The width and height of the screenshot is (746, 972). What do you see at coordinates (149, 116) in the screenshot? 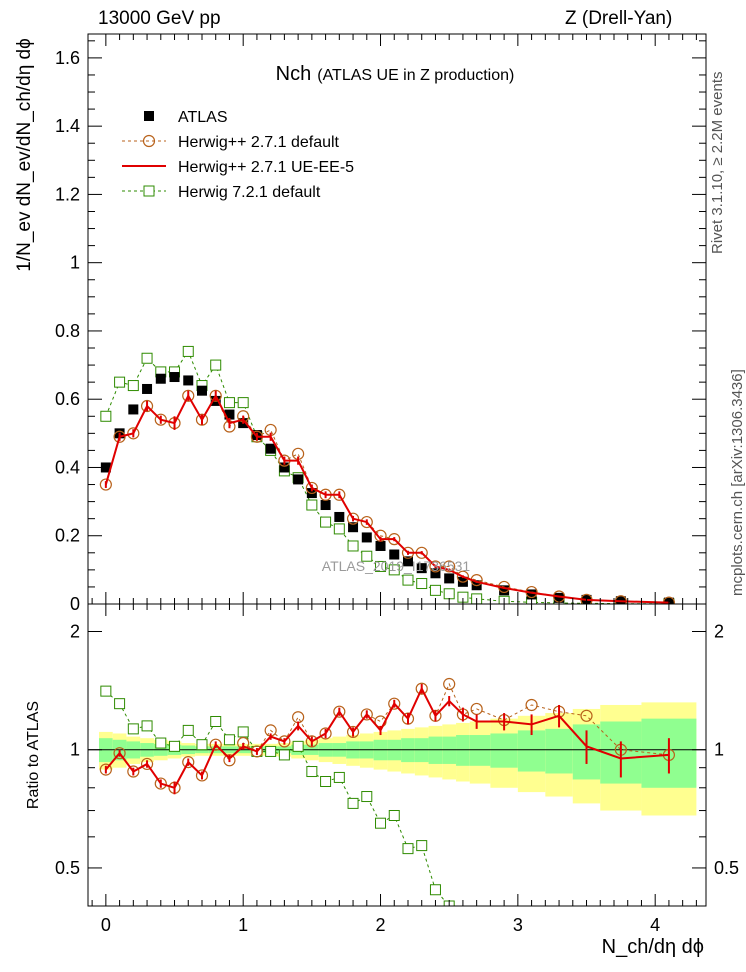
I see `legend-atlas-marker` at bounding box center [149, 116].